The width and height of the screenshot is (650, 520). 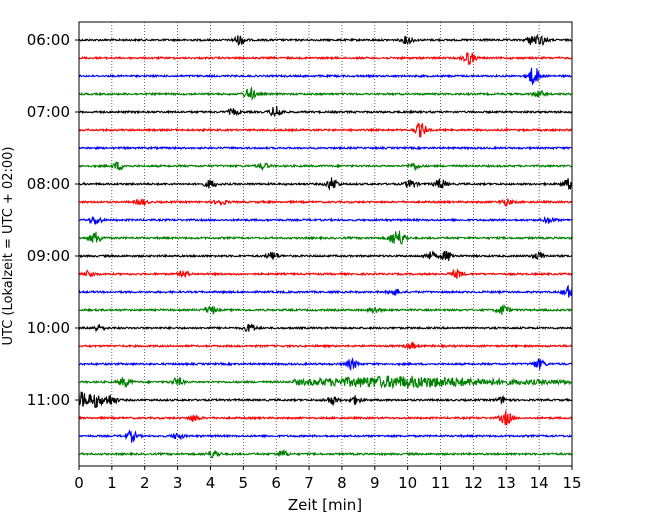 I want to click on x-tick-label: 2, so click(x=145, y=483).